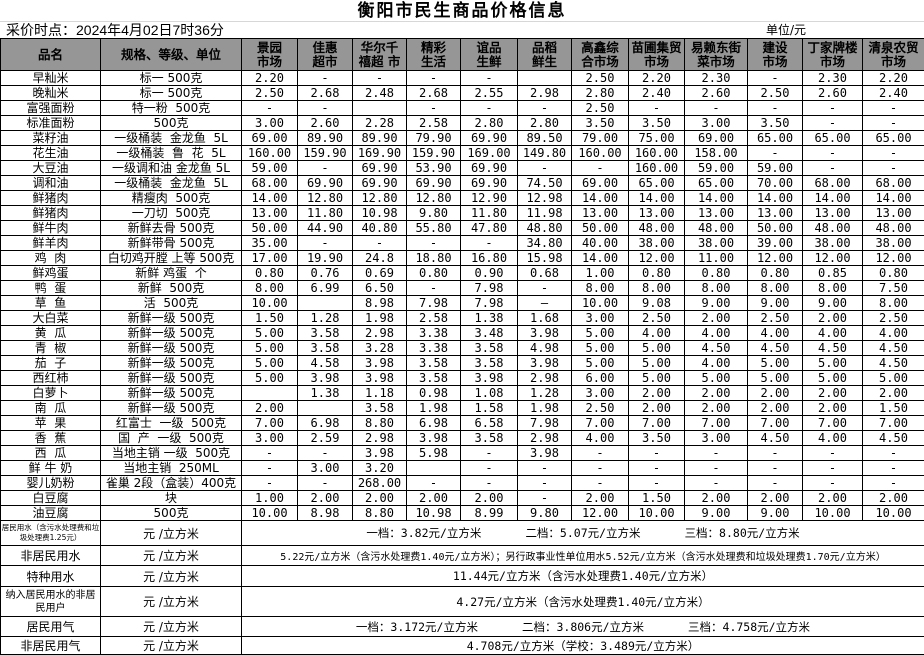 This screenshot has width=924, height=655. What do you see at coordinates (380, 138) in the screenshot?
I see `price-cell: 89.90` at bounding box center [380, 138].